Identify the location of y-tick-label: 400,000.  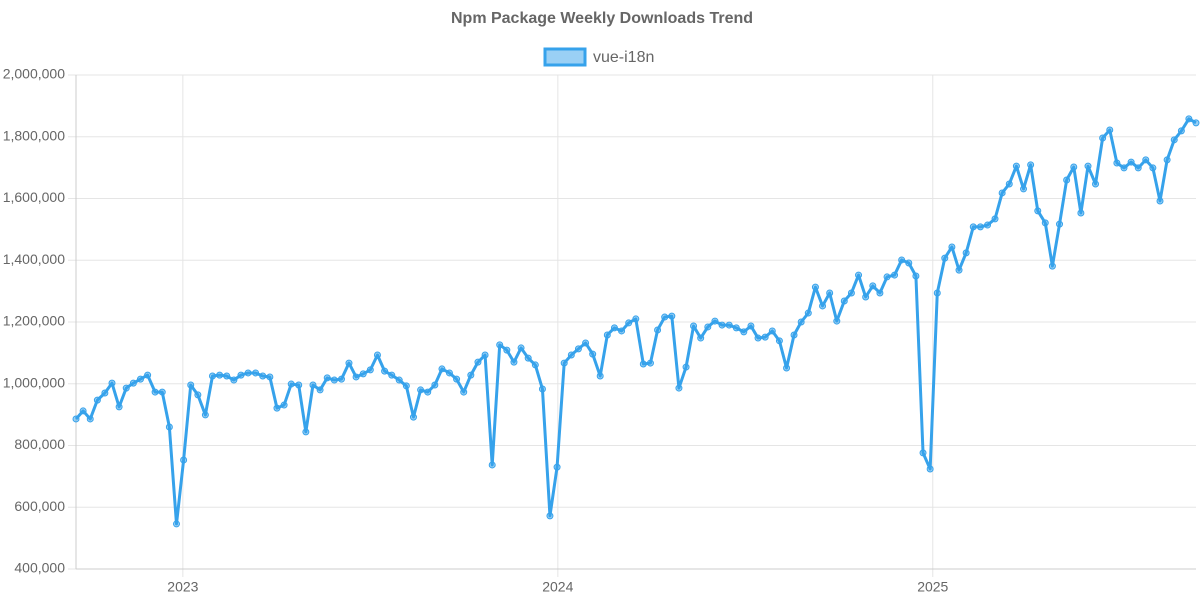
(39, 568).